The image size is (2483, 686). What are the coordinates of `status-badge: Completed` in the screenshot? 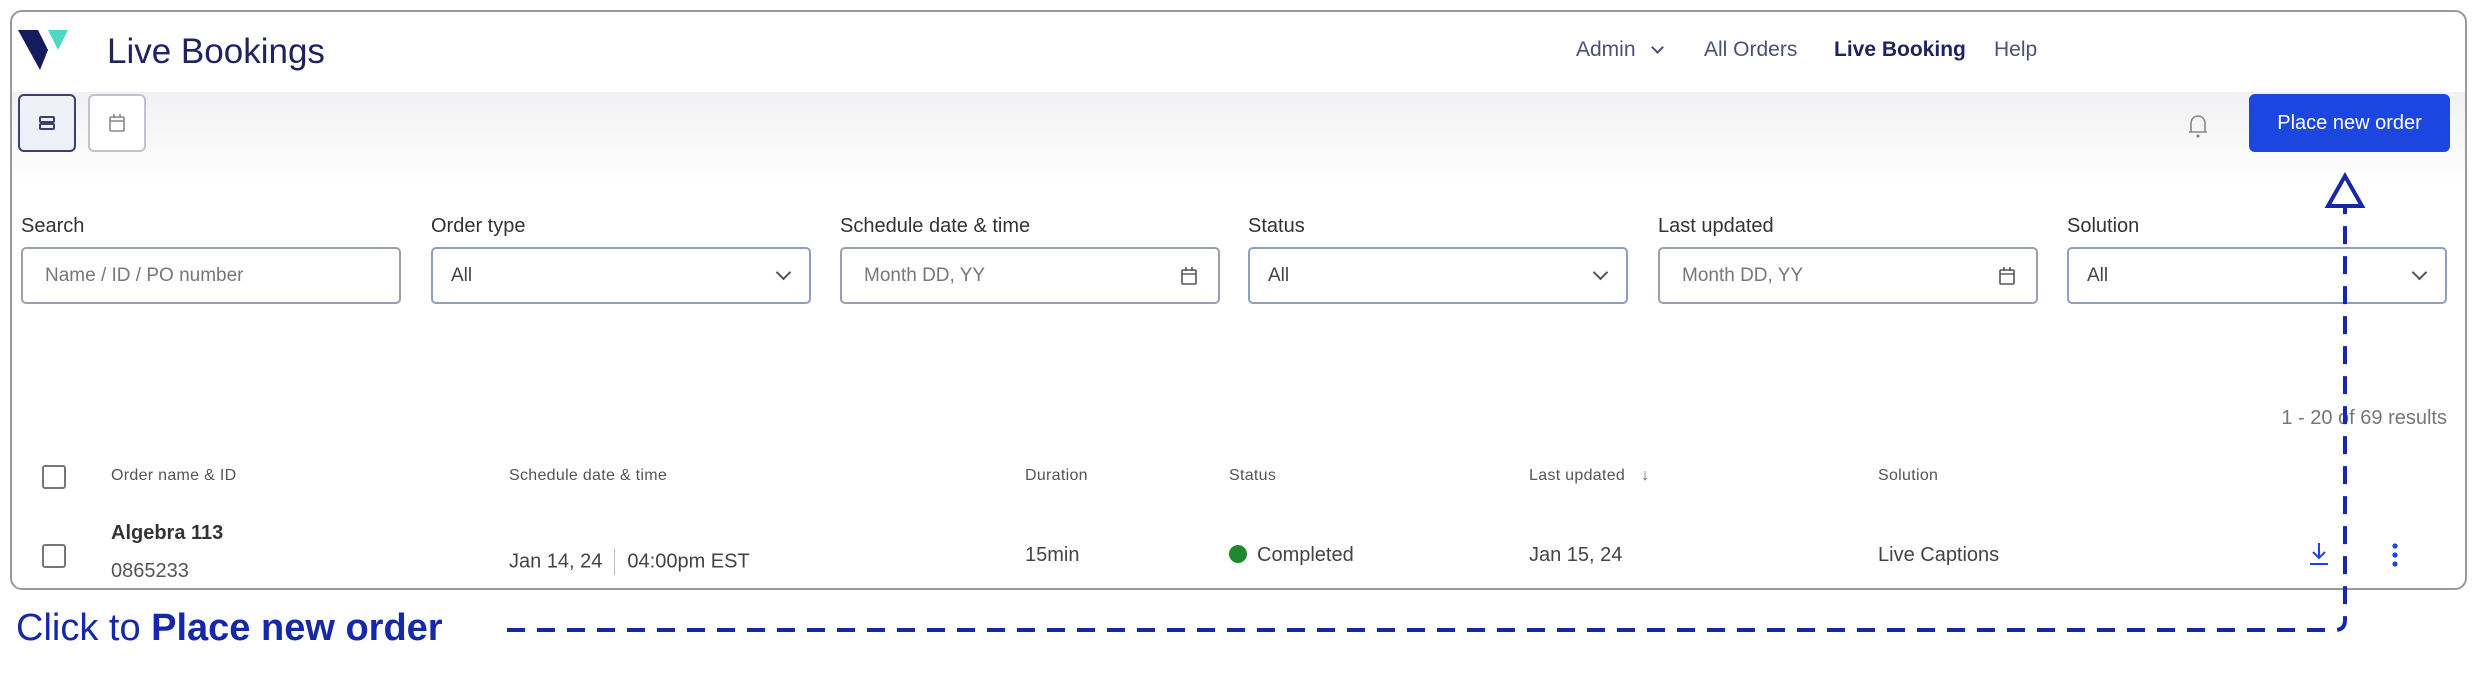 It's located at (1291, 555).